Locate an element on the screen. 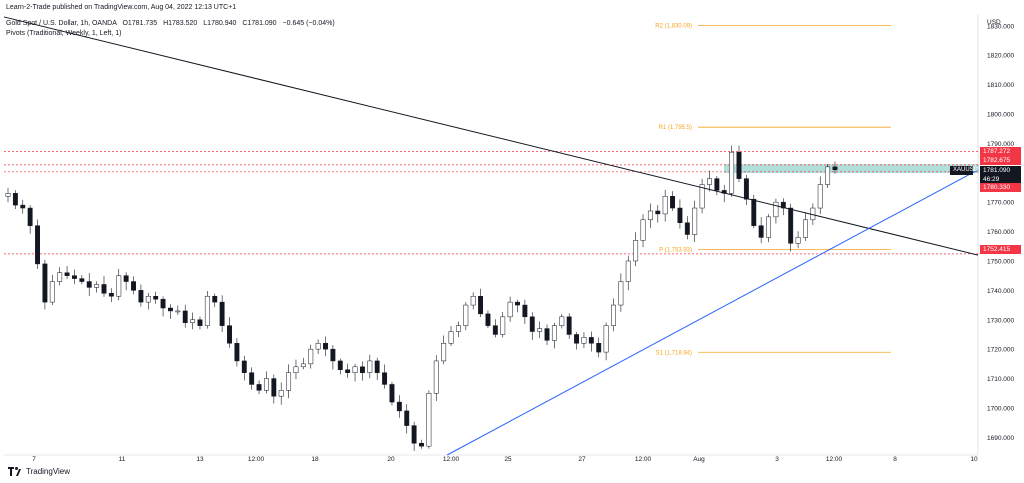  x-tick-label: 10 is located at coordinates (974, 459).